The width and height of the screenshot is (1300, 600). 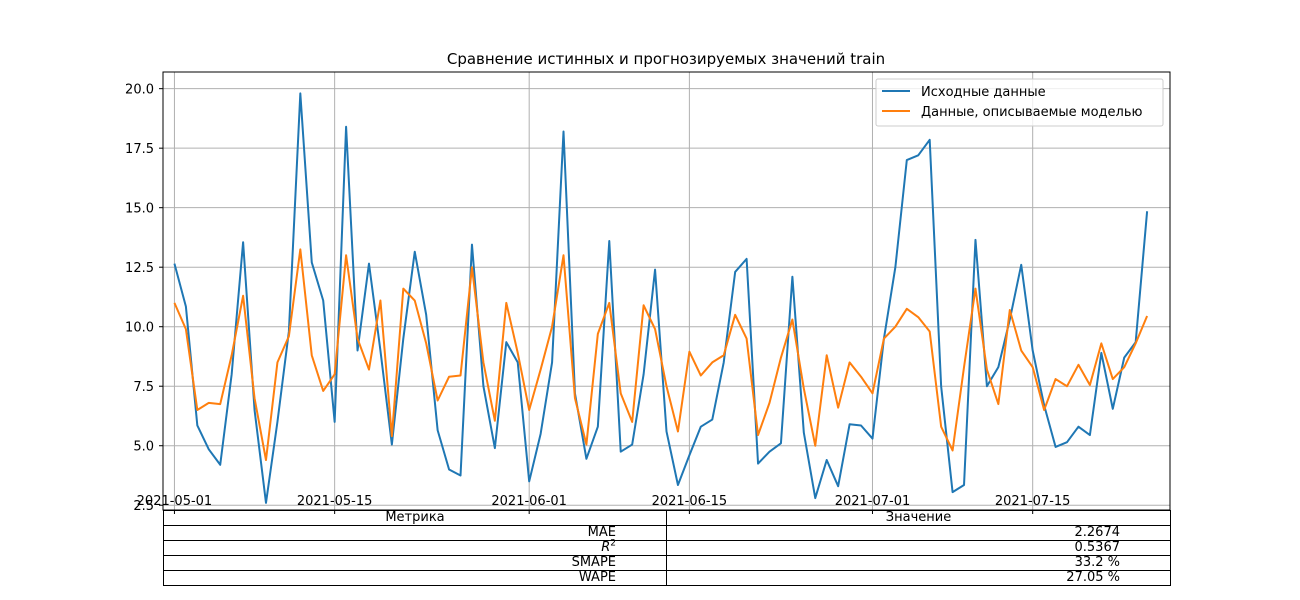 What do you see at coordinates (690, 501) in the screenshot?
I see `x-tick-label: 2021-06-15` at bounding box center [690, 501].